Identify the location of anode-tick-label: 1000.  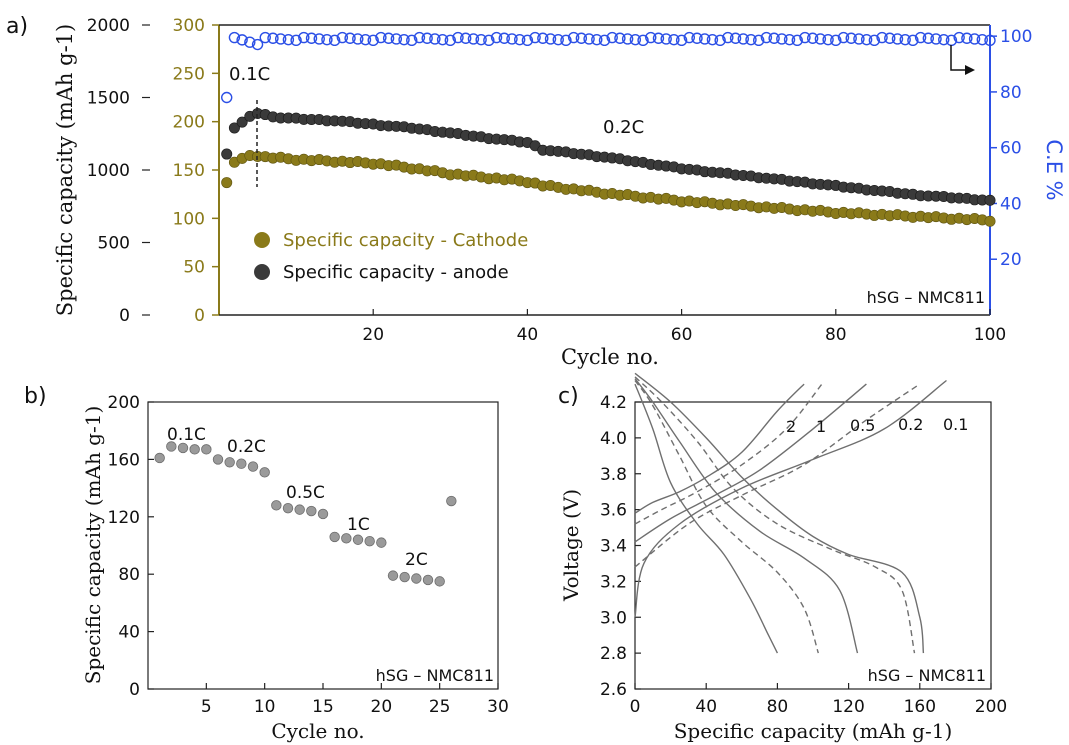
(108, 171).